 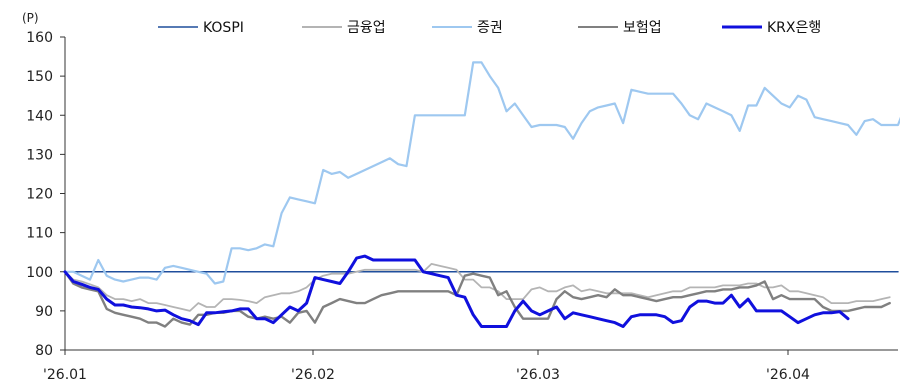 What do you see at coordinates (39, 38) in the screenshot?
I see `y-tick-label: 160` at bounding box center [39, 38].